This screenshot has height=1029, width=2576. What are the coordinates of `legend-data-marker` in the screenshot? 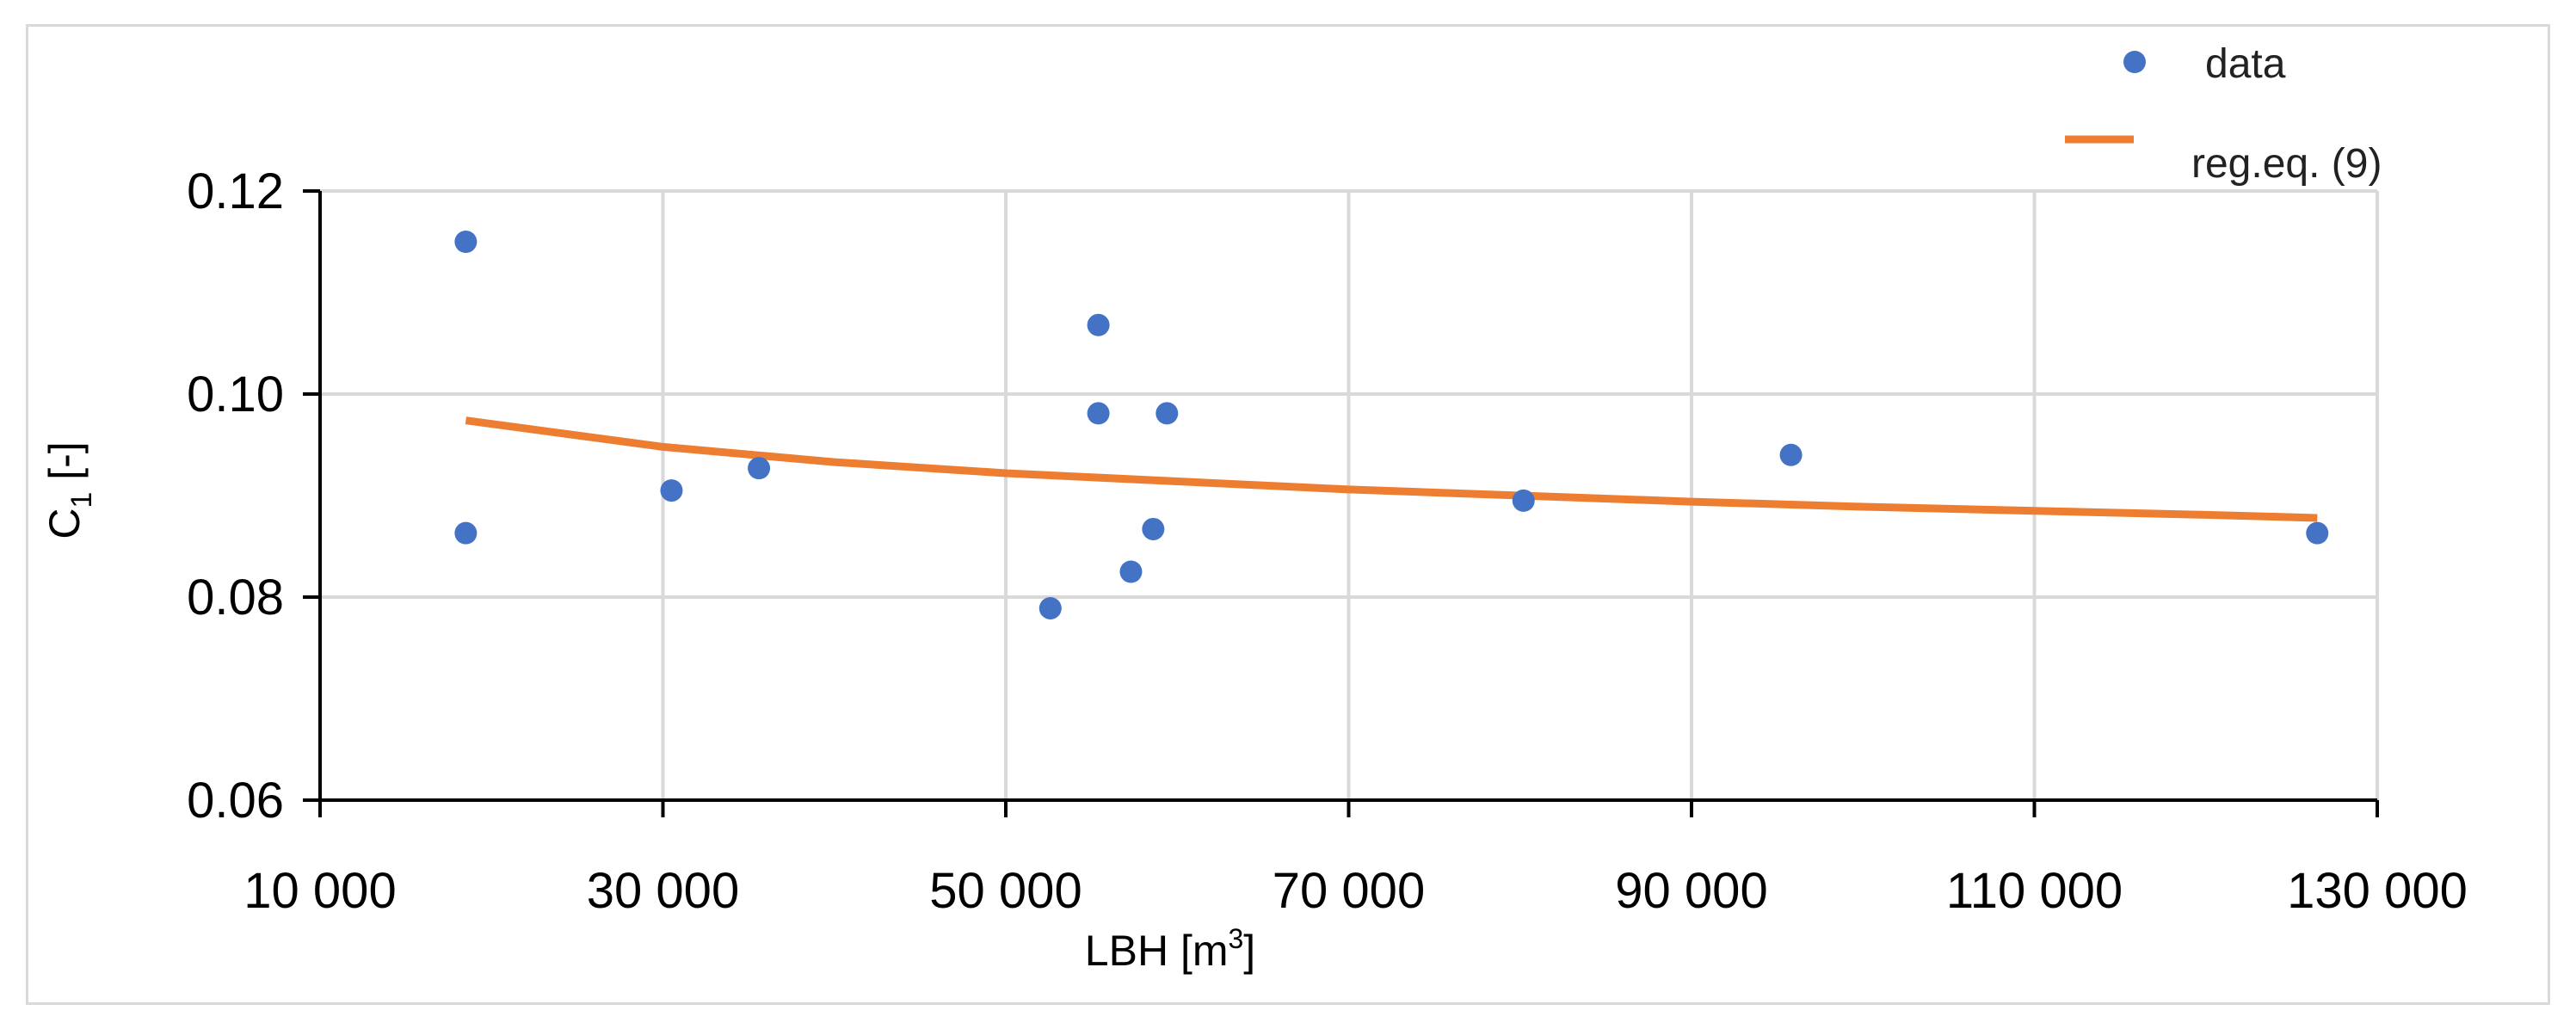 It's located at (2134, 62).